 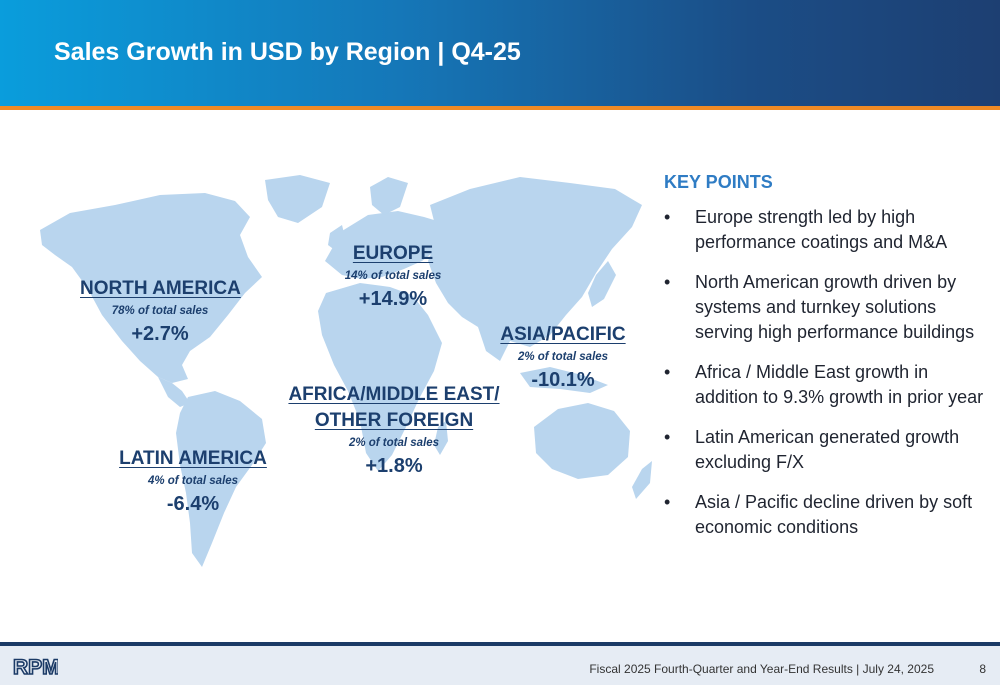 I want to click on madagascar-shape, so click(x=441, y=438).